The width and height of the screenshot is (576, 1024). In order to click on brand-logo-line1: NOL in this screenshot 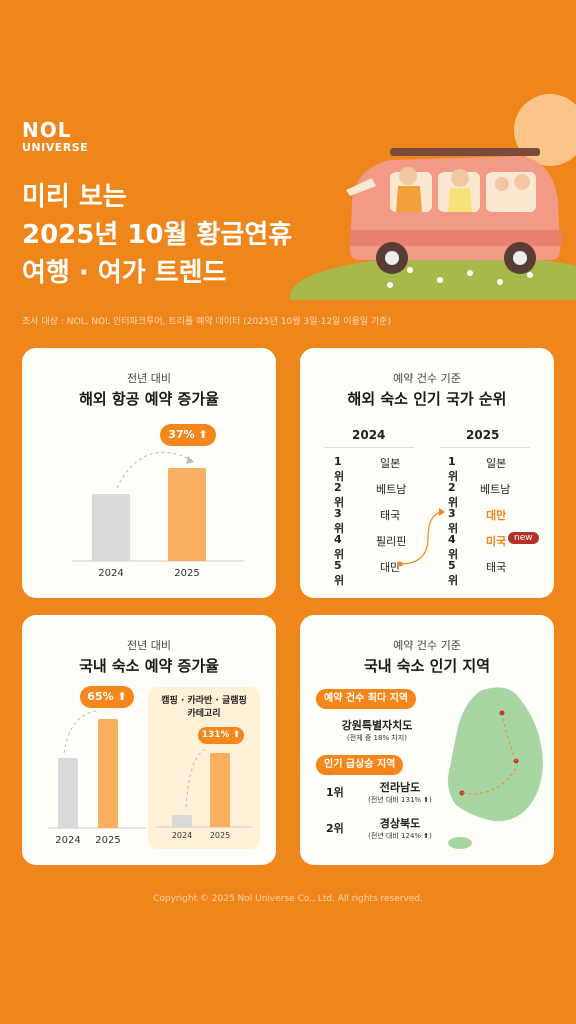, I will do `click(47, 130)`.